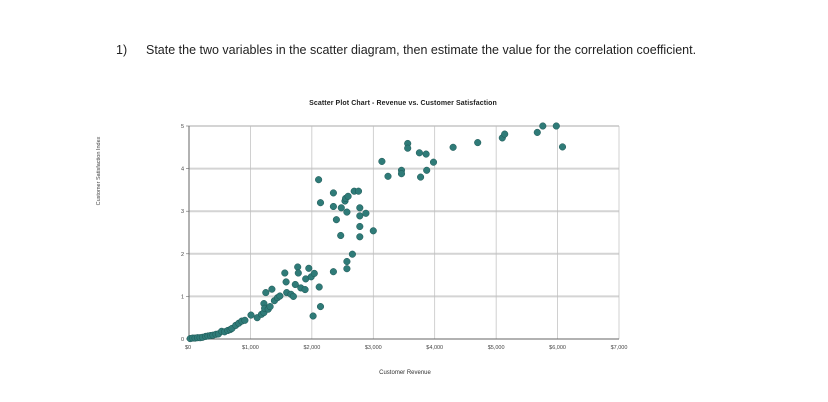 This screenshot has width=828, height=402. Describe the element at coordinates (405, 373) in the screenshot. I see `x-axis-label: Customer Revenue` at that location.